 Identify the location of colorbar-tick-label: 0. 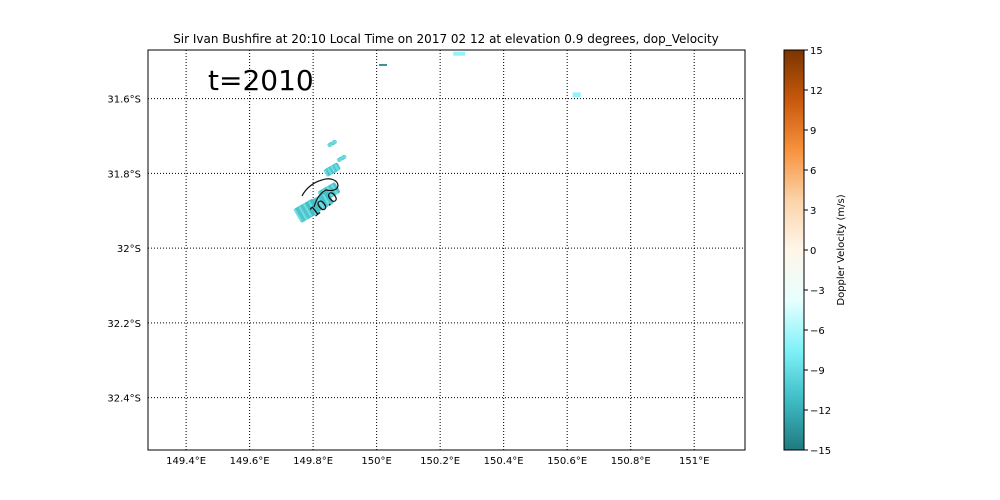
(813, 251).